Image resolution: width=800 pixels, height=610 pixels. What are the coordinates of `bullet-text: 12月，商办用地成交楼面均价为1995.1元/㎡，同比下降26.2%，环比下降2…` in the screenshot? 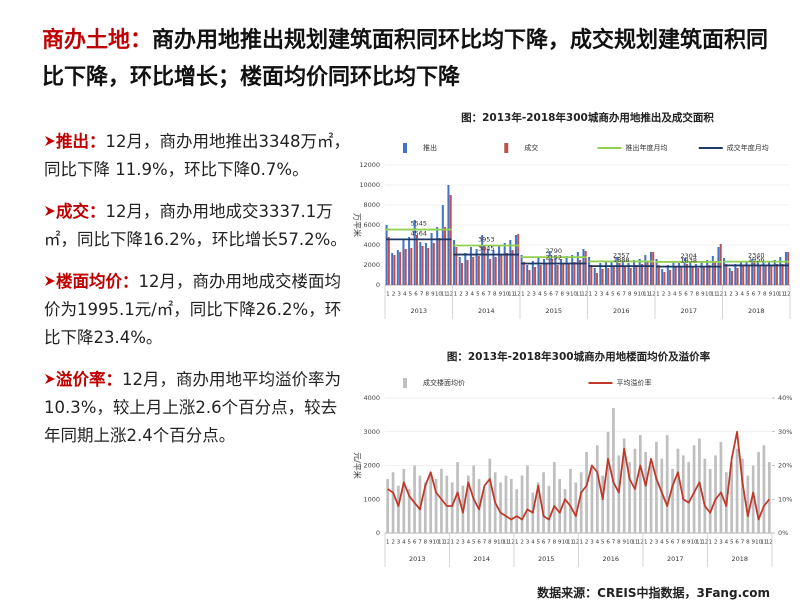 It's located at (193, 309).